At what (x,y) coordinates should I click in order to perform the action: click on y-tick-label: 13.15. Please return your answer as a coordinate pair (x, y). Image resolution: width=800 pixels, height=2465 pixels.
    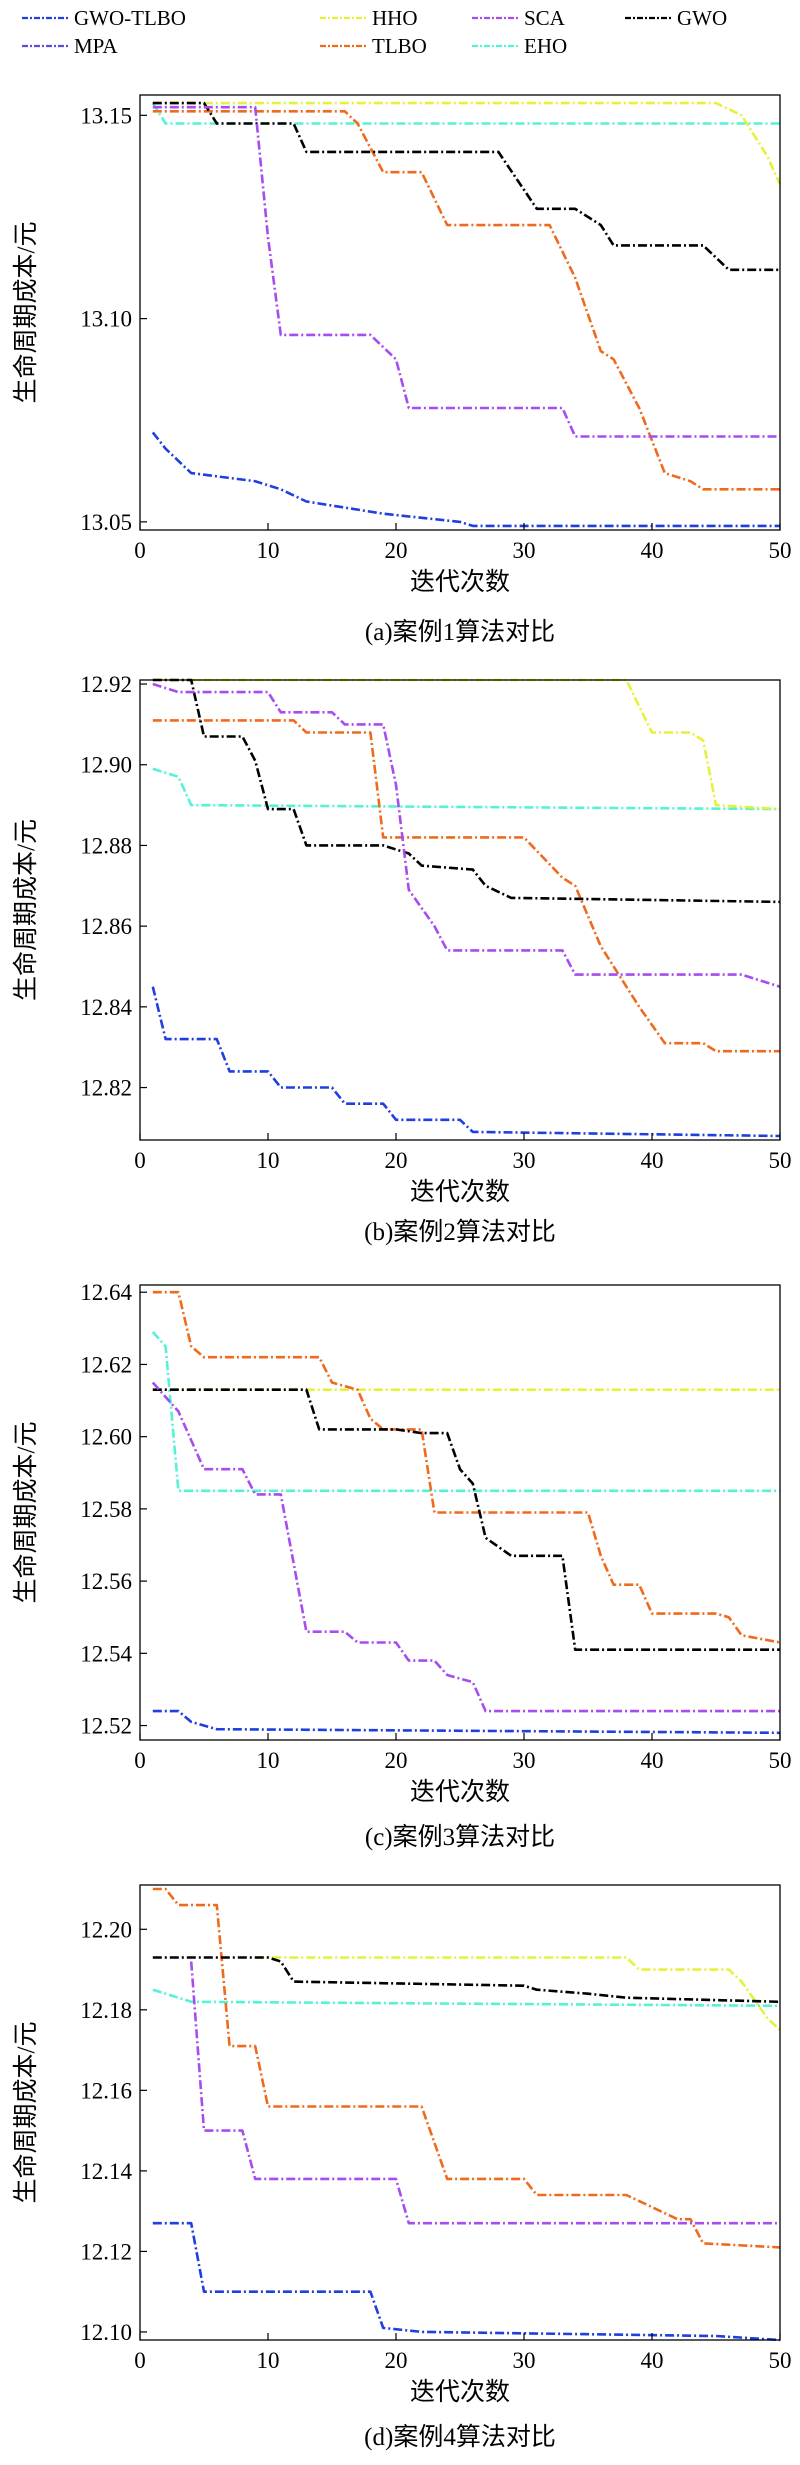
    Looking at the image, I should click on (106, 115).